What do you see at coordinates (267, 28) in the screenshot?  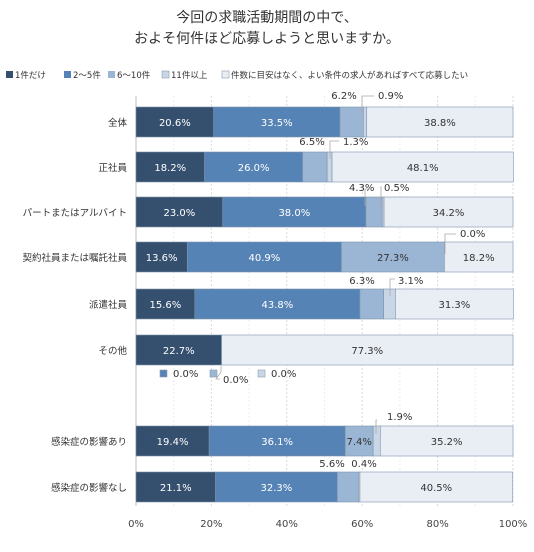 I see `chart-title: 今回の求職活動期間の中で、およそ何件ほど応募しようと思いますか。` at bounding box center [267, 28].